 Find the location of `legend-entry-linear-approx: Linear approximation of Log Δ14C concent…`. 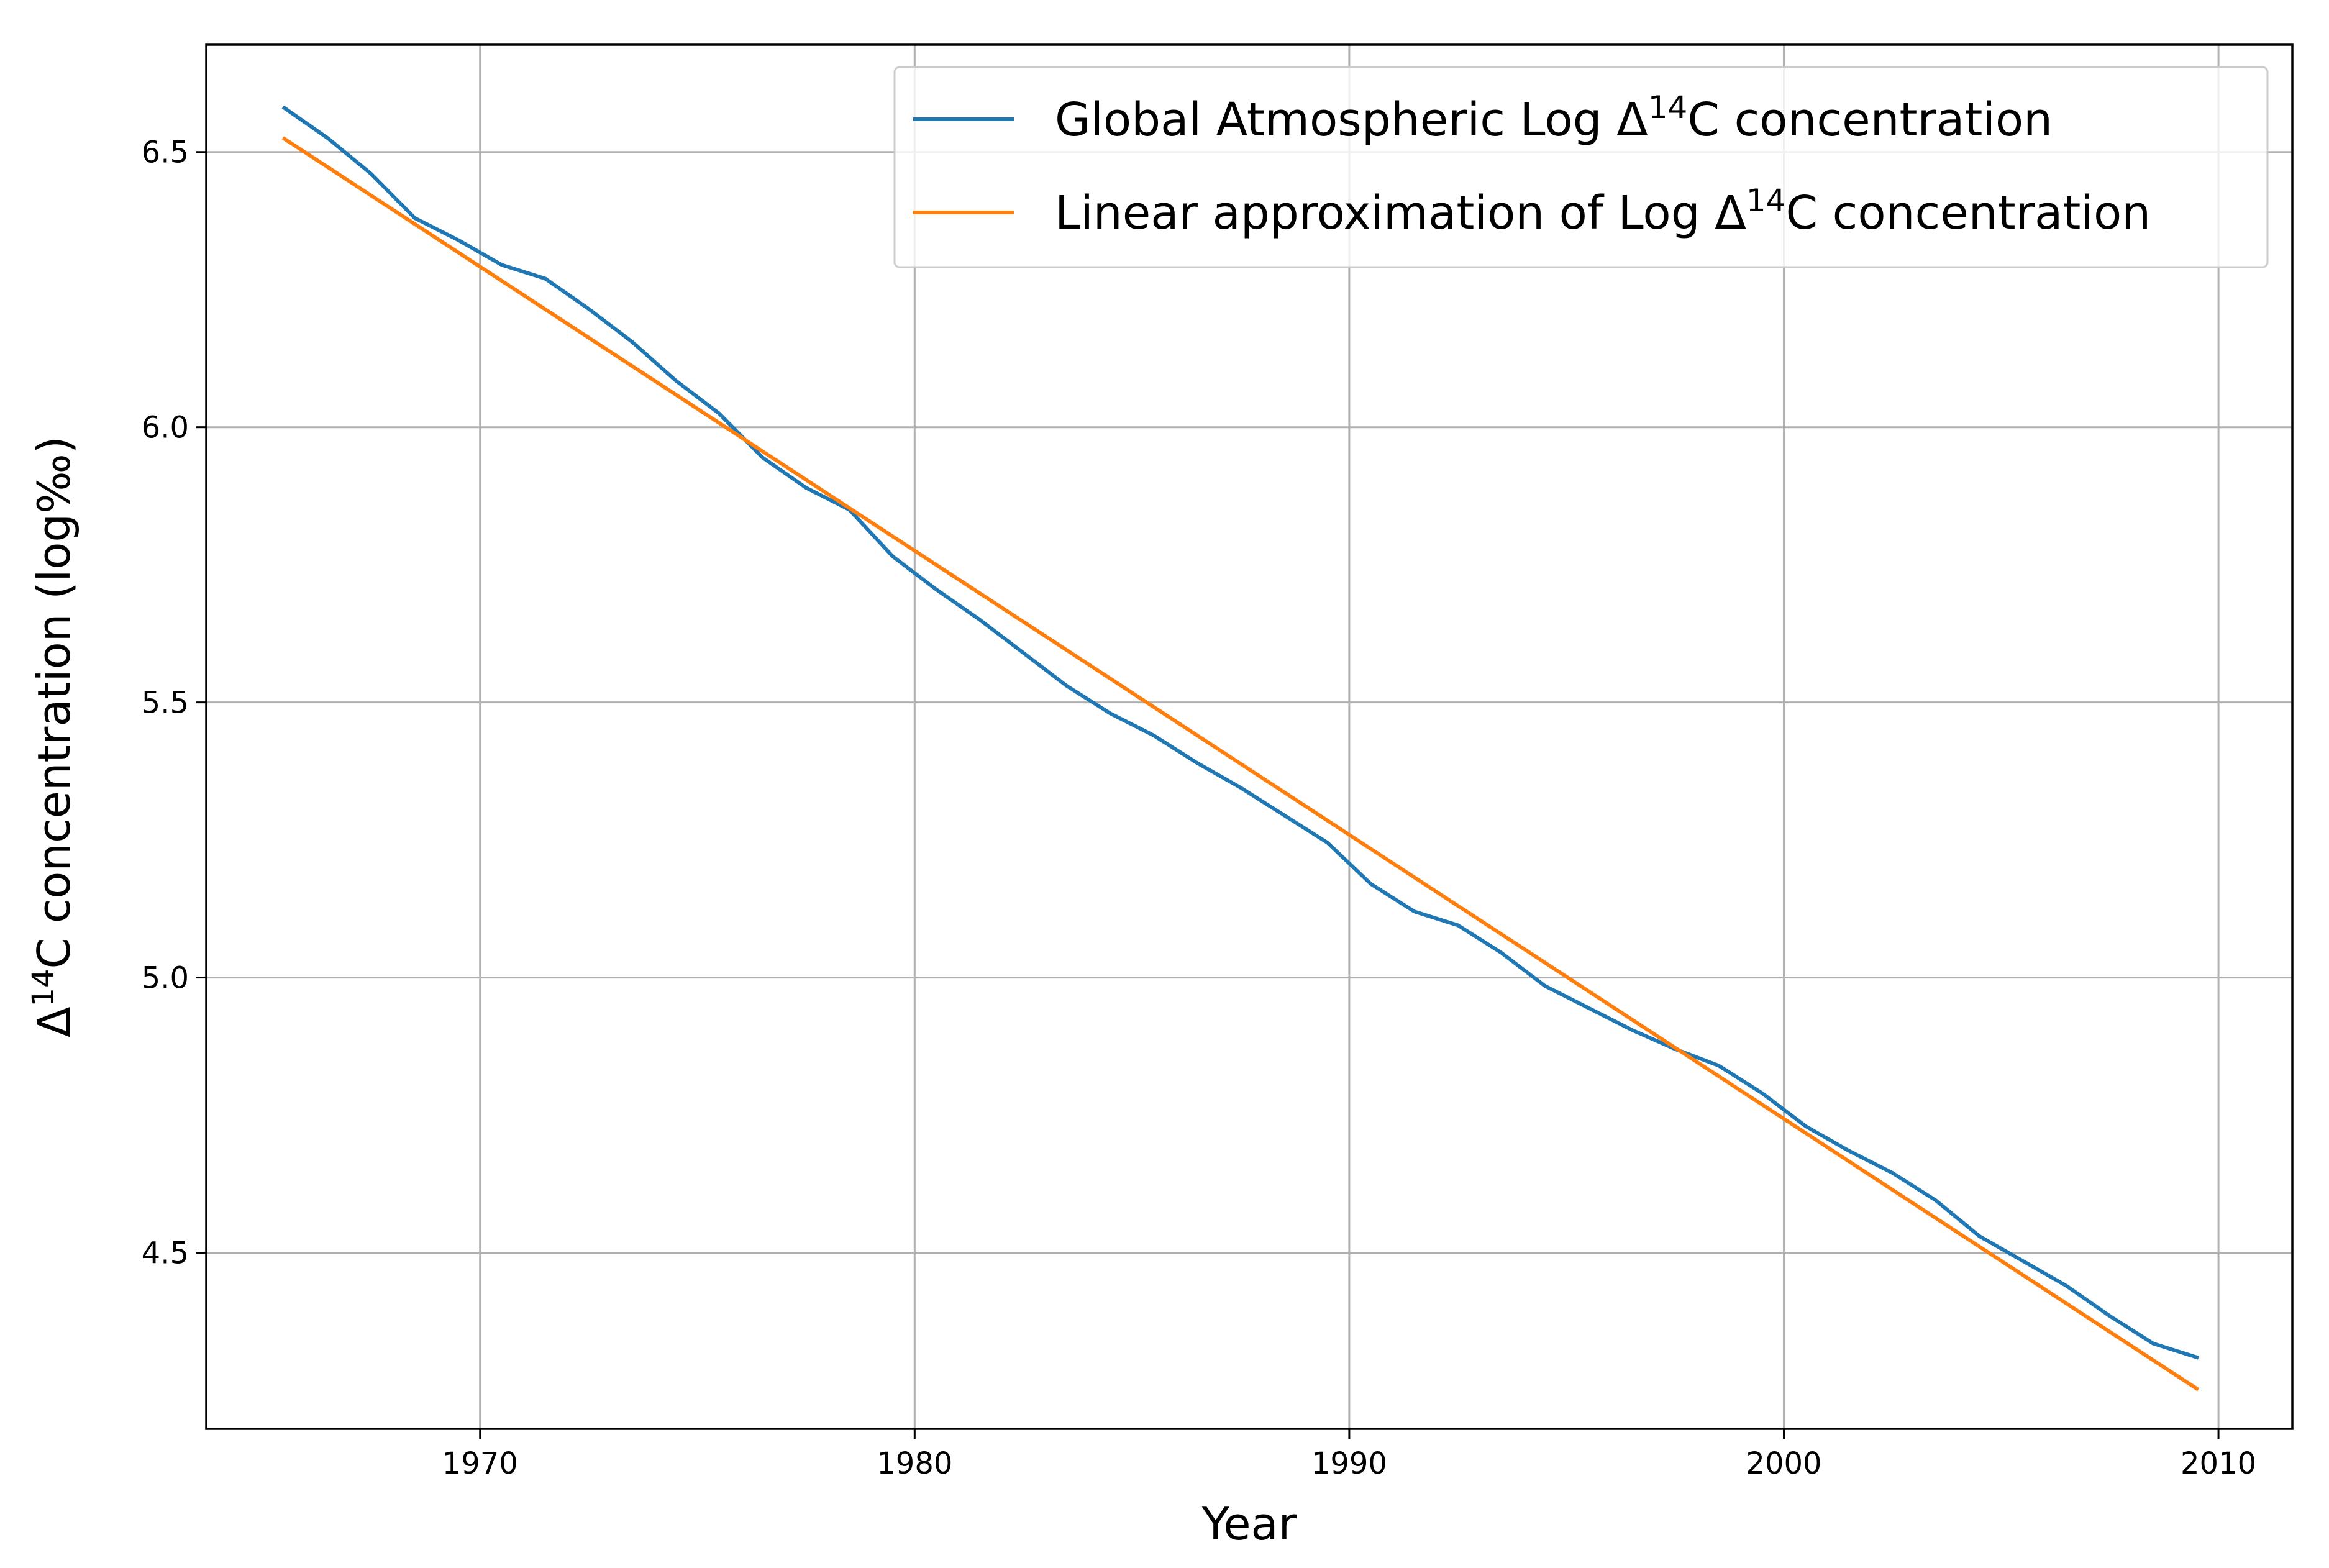

legend-entry-linear-approx: Linear approximation of Log Δ14C concent… is located at coordinates (1603, 211).